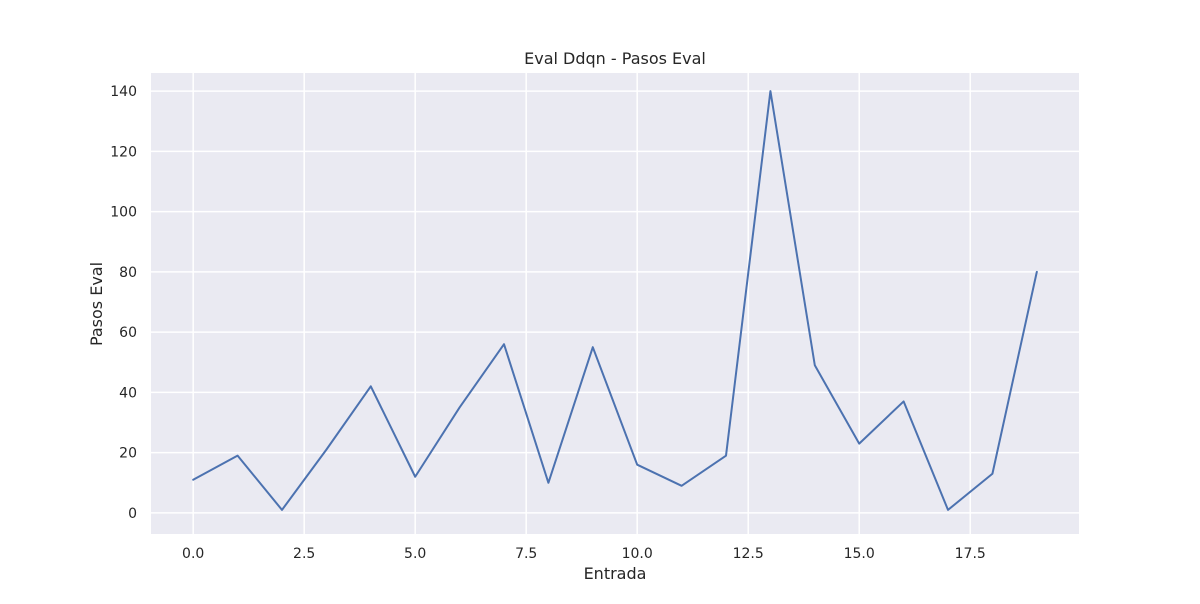  What do you see at coordinates (128, 273) in the screenshot?
I see `y-tick-label: 80` at bounding box center [128, 273].